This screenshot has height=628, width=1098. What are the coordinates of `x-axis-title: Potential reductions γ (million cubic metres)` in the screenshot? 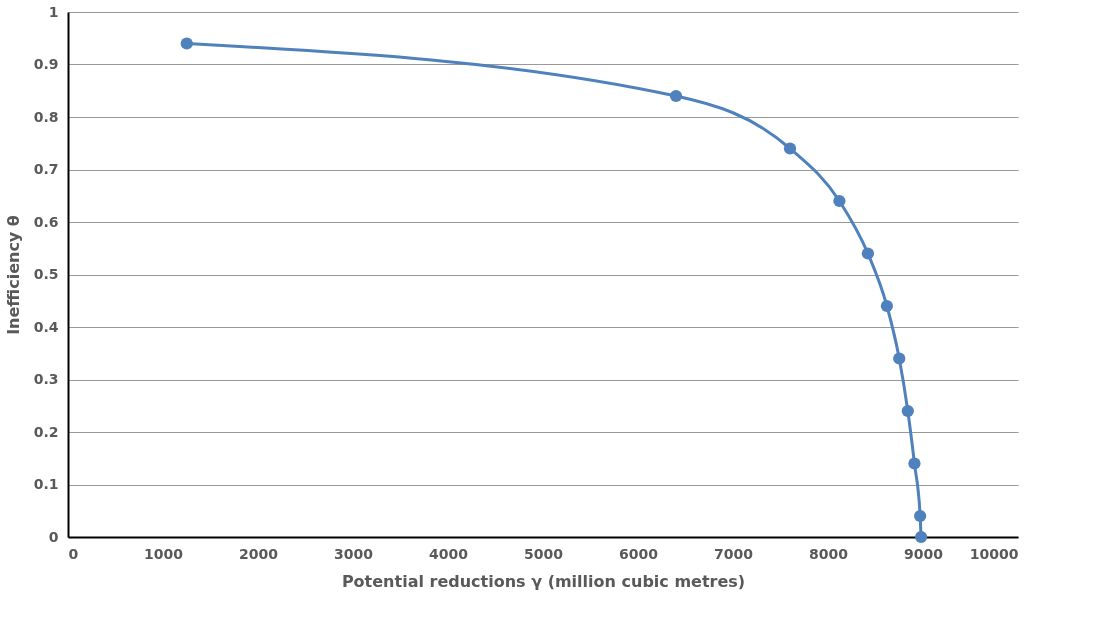 It's located at (543, 581).